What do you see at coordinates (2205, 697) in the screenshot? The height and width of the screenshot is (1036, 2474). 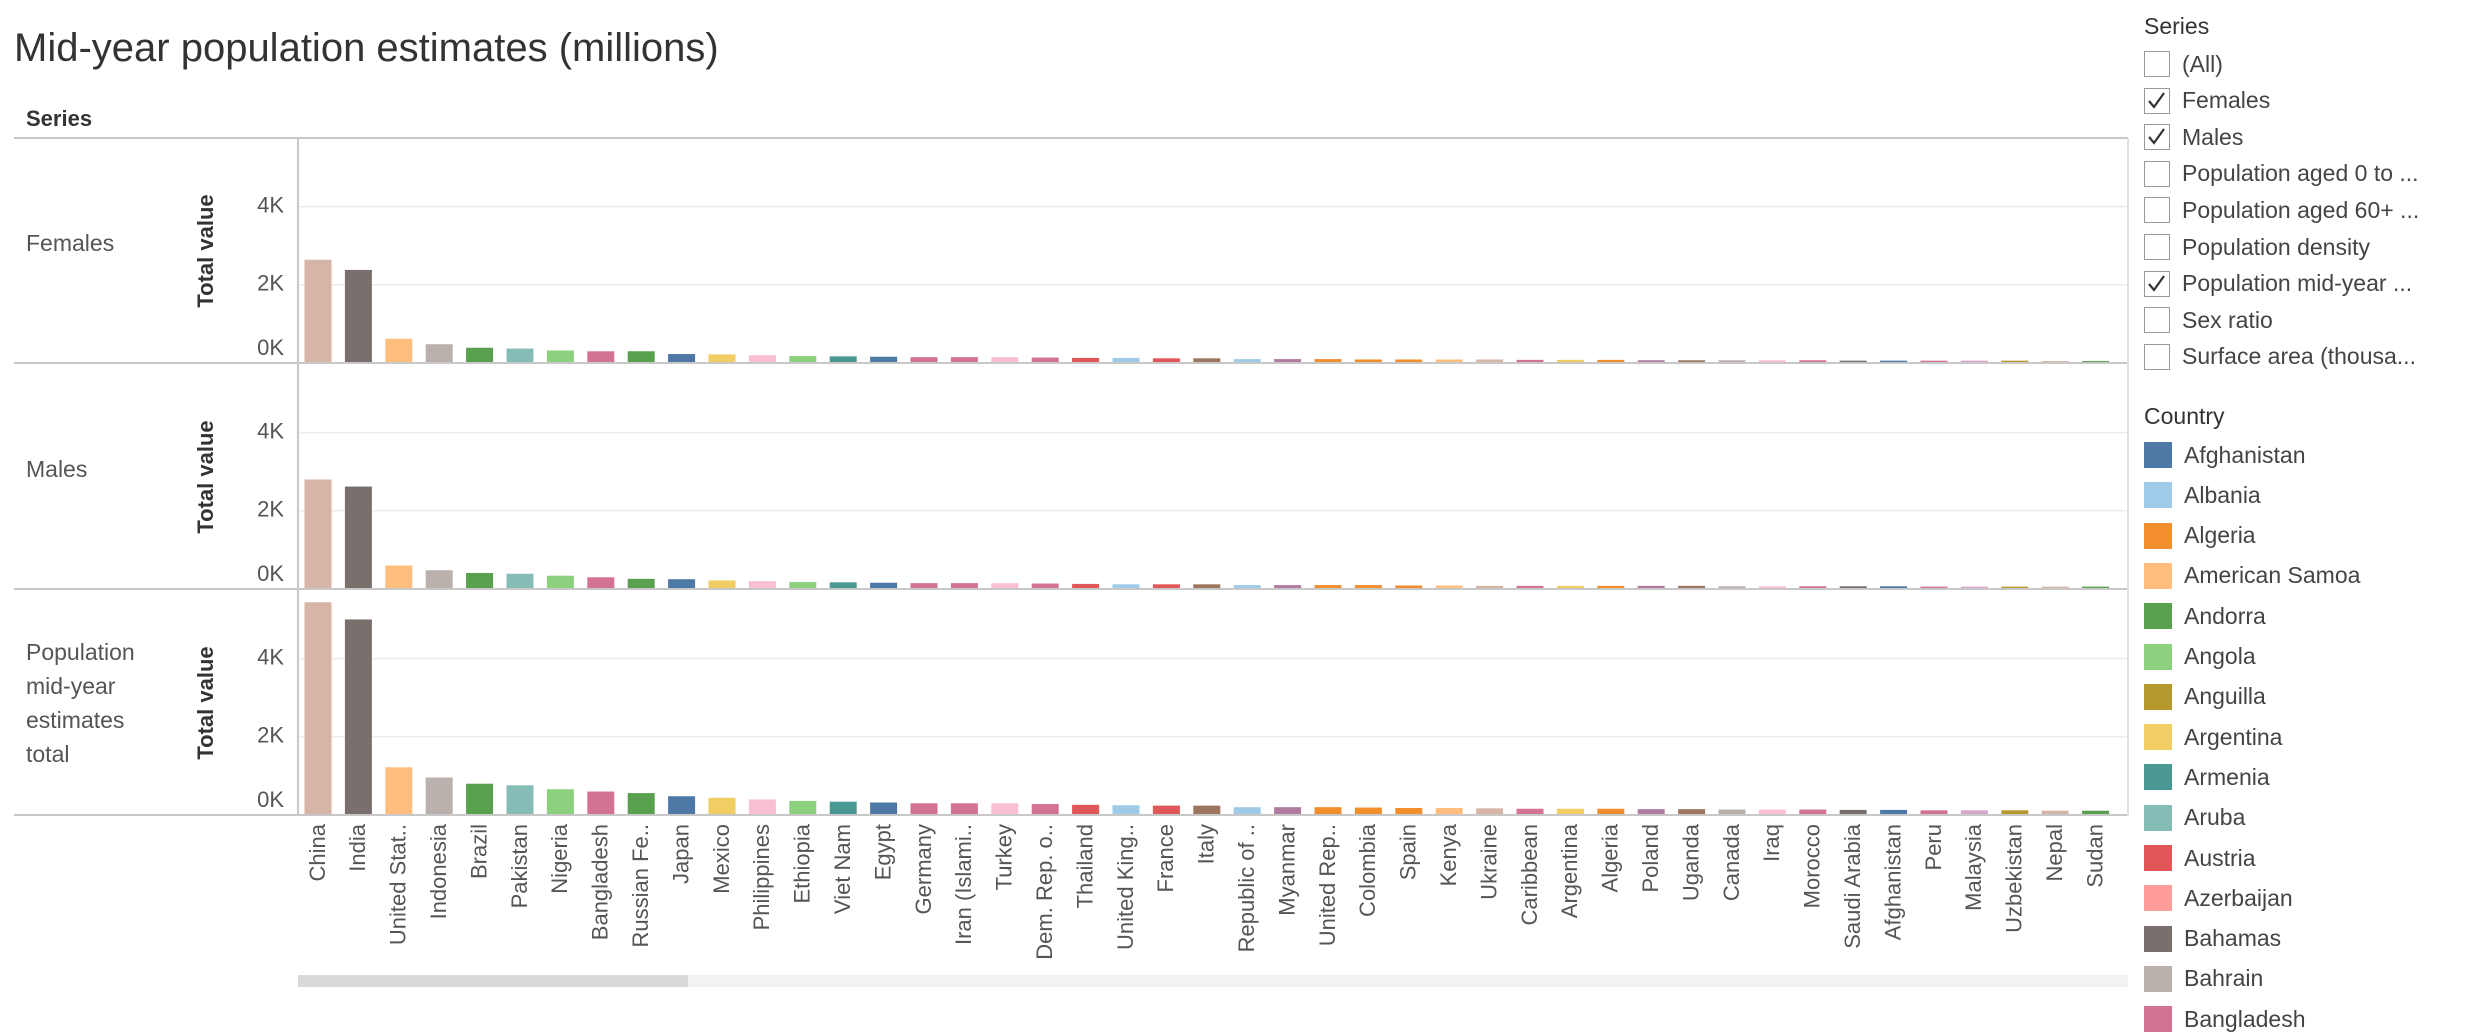 I see `legend-item: Anguilla` at bounding box center [2205, 697].